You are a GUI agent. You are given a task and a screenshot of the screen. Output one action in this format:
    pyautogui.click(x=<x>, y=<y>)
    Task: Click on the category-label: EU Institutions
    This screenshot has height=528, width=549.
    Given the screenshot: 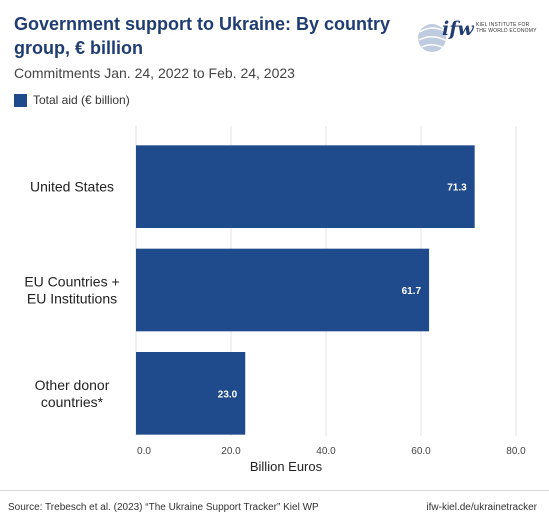 What is the action you would take?
    pyautogui.click(x=72, y=299)
    